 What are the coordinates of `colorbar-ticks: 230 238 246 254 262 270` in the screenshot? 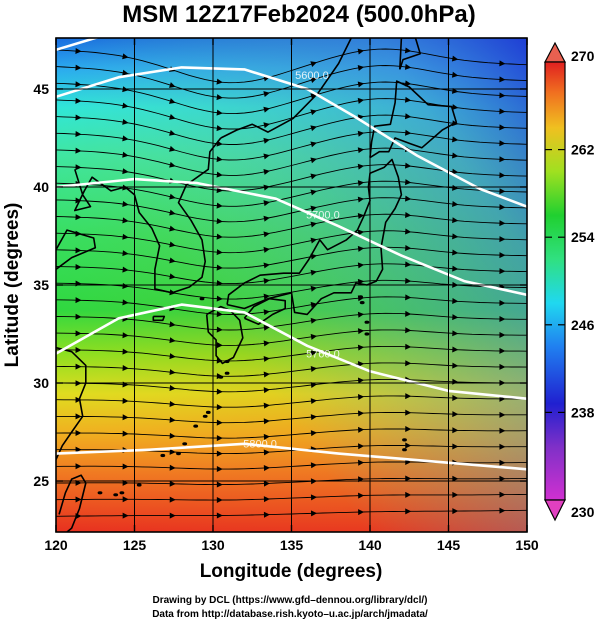 It's located at (570, 284).